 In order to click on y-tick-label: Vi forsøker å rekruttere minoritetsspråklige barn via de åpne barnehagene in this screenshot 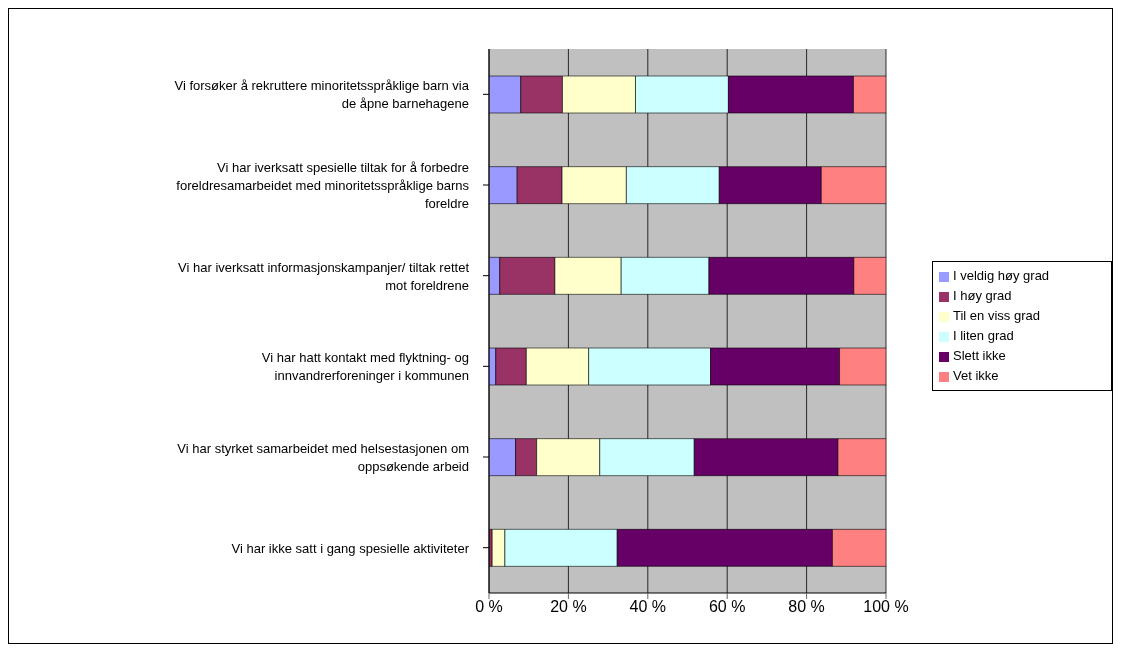, I will do `click(322, 94)`.